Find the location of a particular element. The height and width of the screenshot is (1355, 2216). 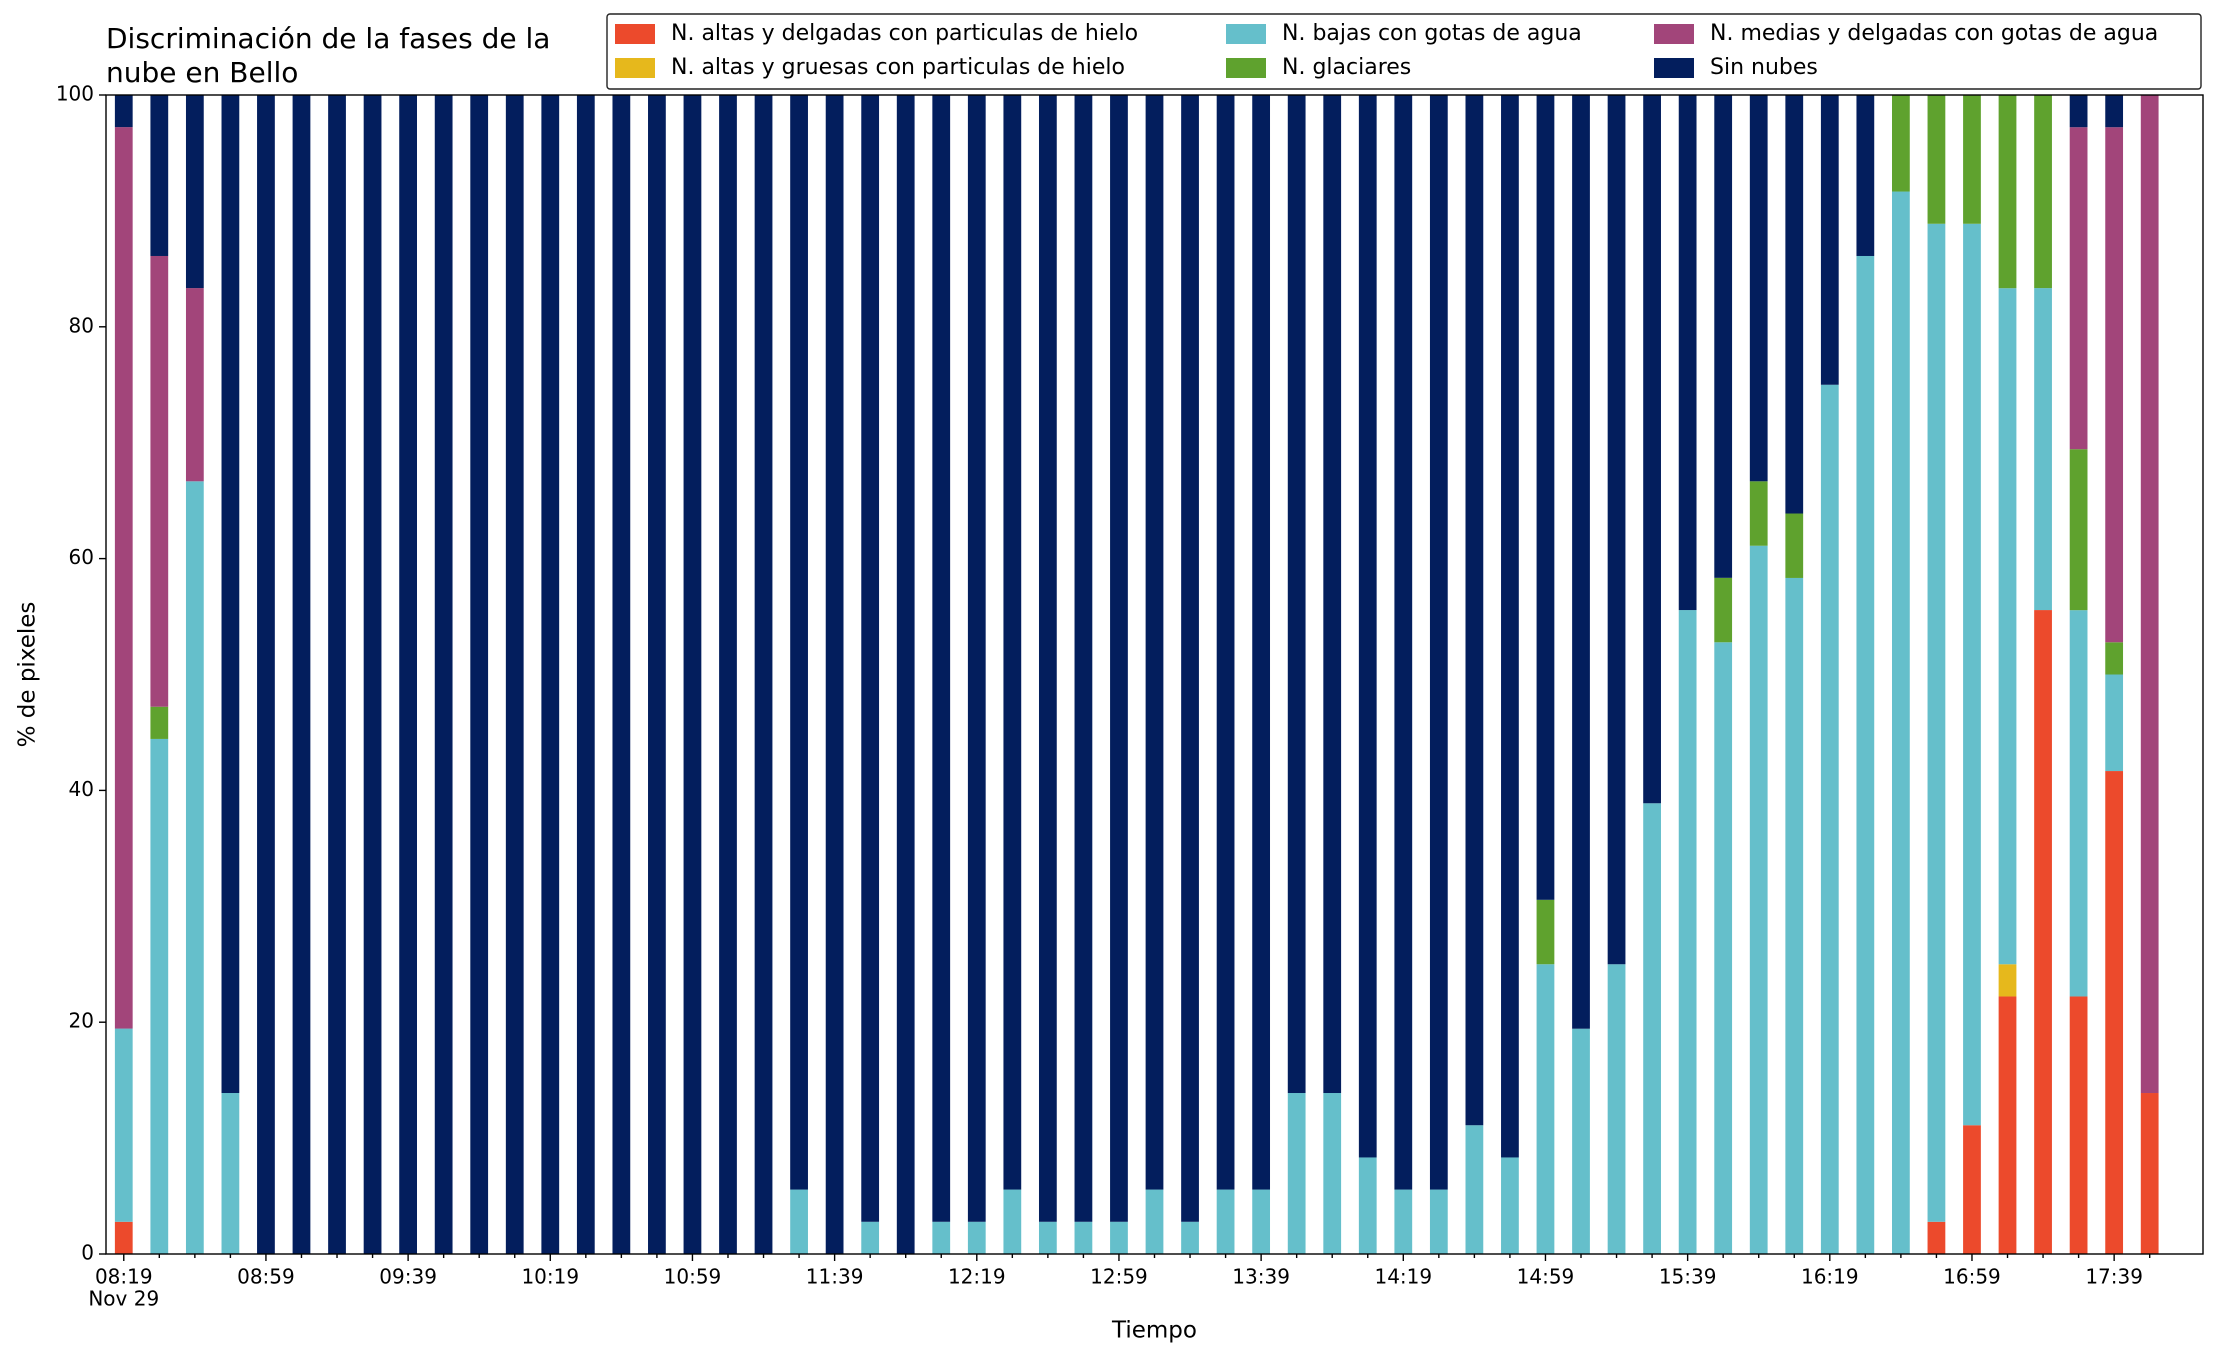

y-tick-label: 80 is located at coordinates (81, 325).